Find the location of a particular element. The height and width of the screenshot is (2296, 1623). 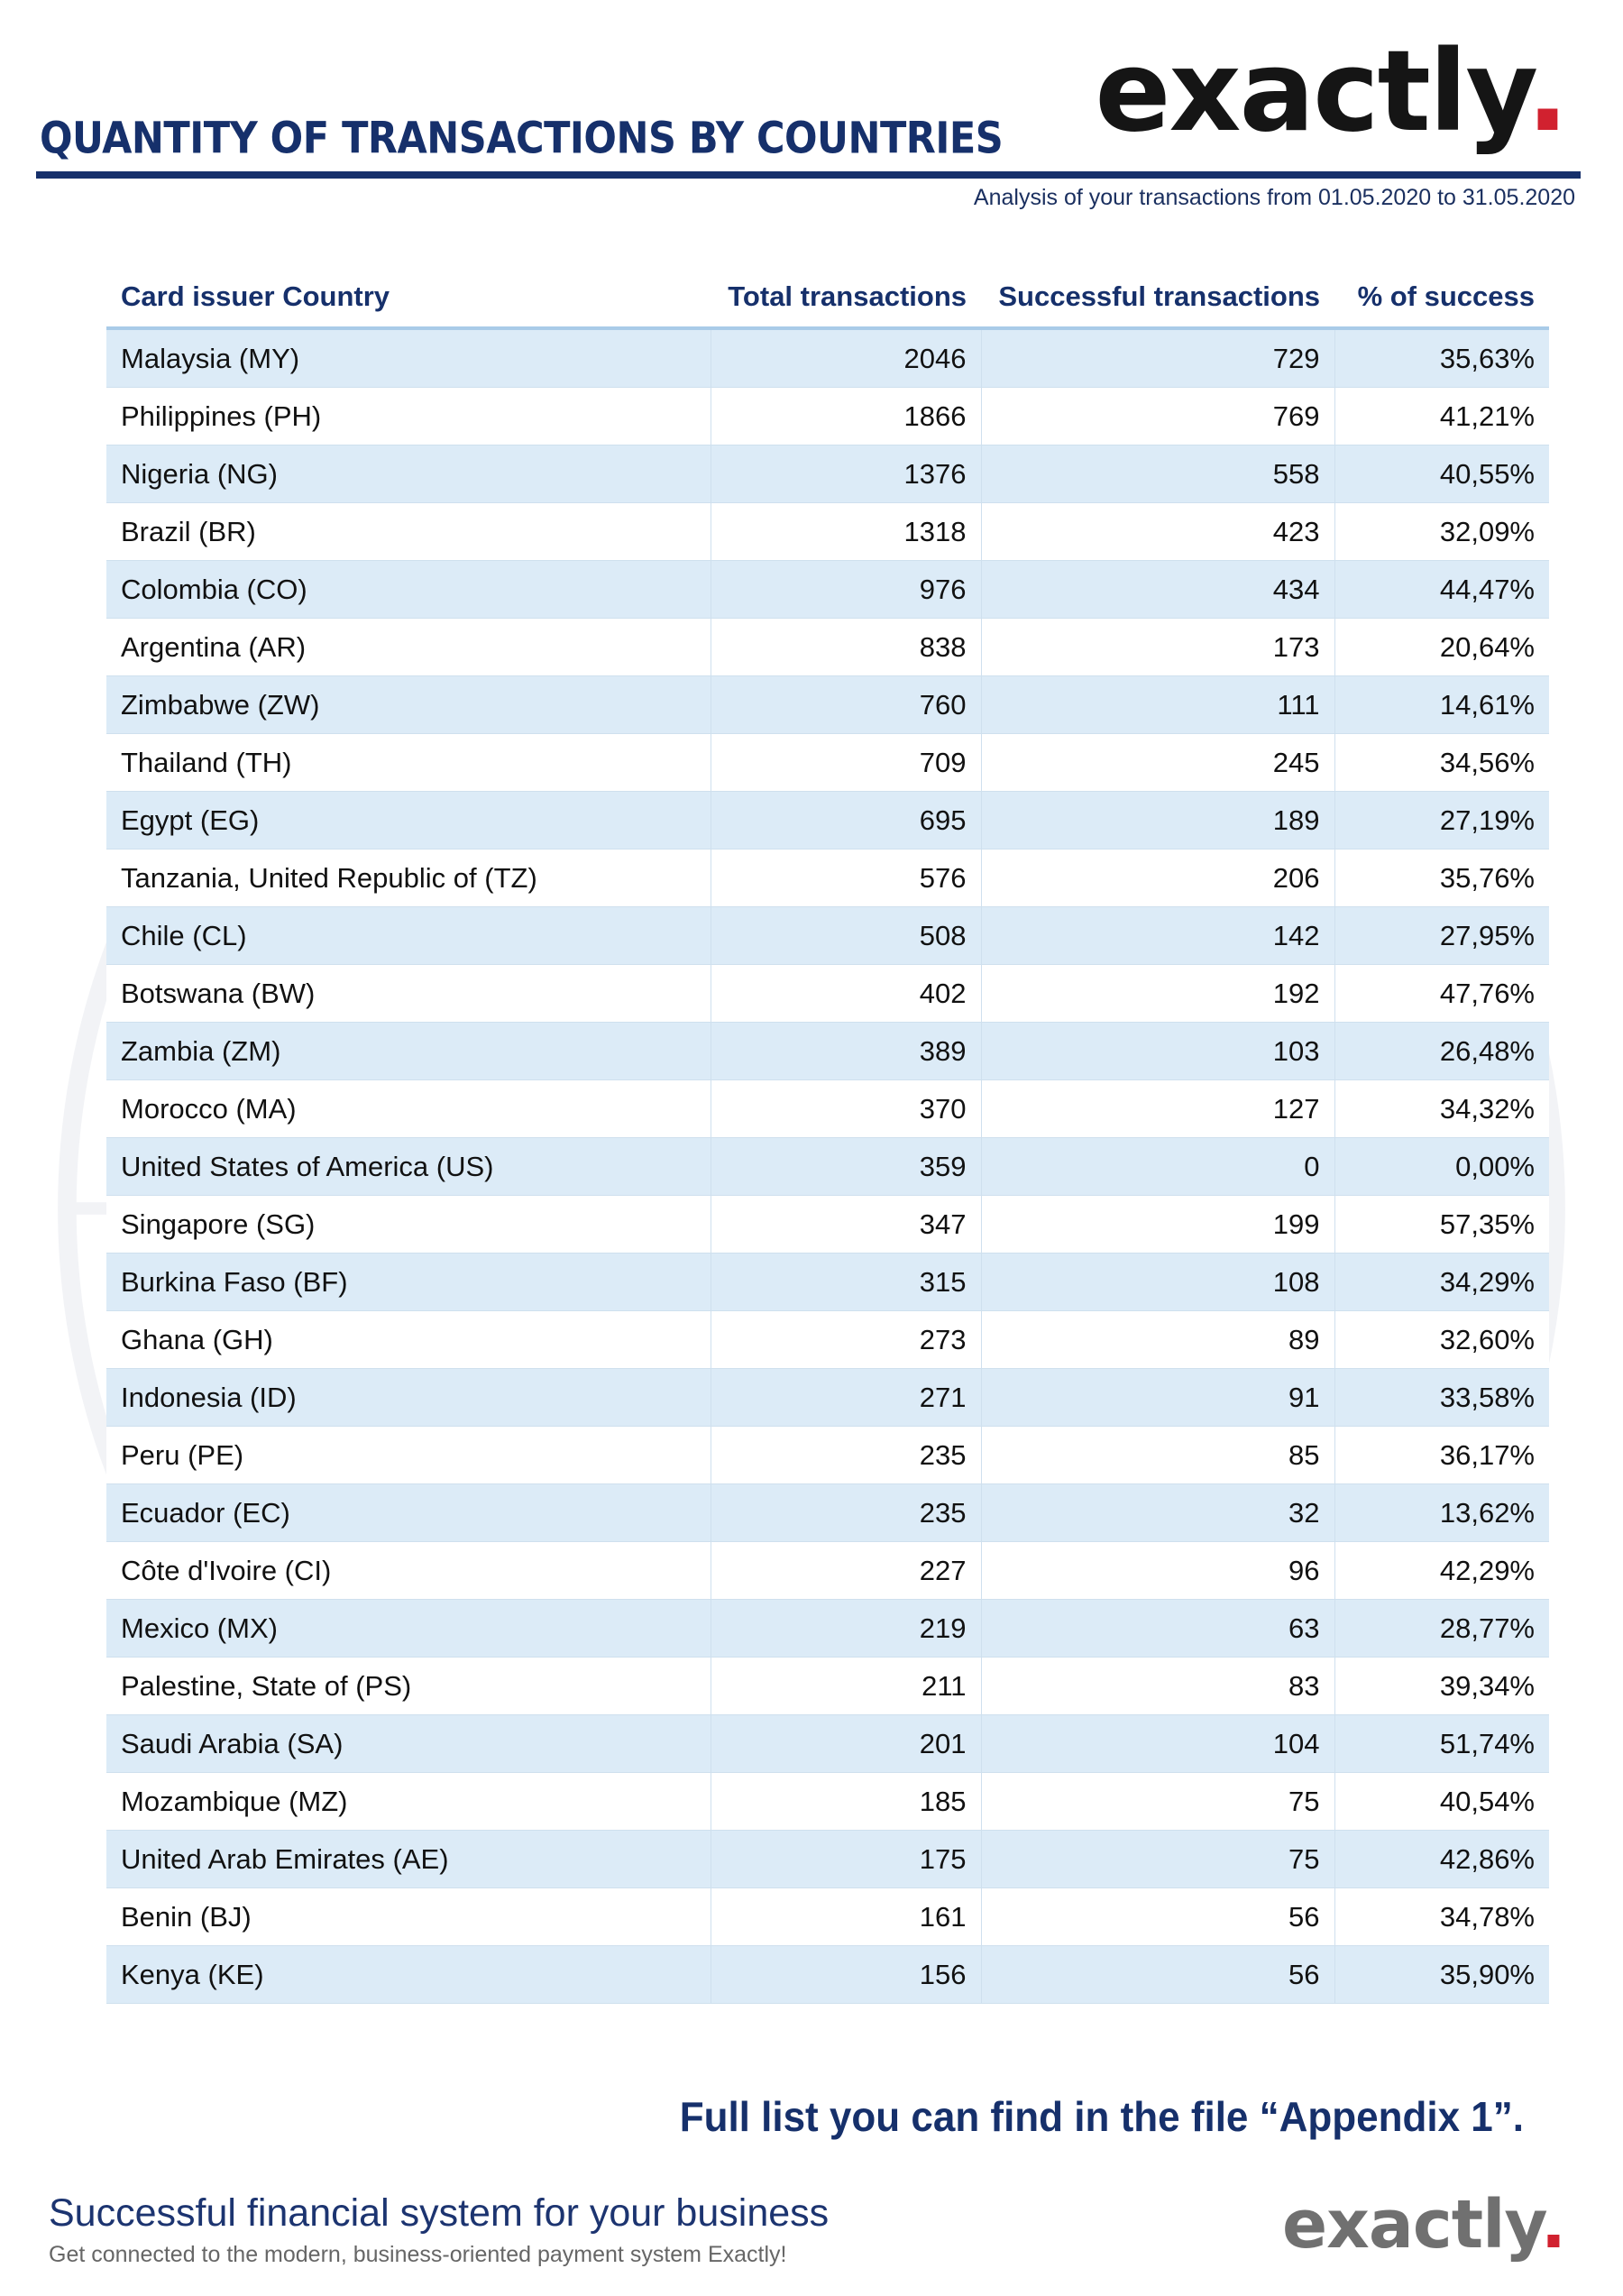

total-transactions-cell: 370 is located at coordinates (845, 1108).